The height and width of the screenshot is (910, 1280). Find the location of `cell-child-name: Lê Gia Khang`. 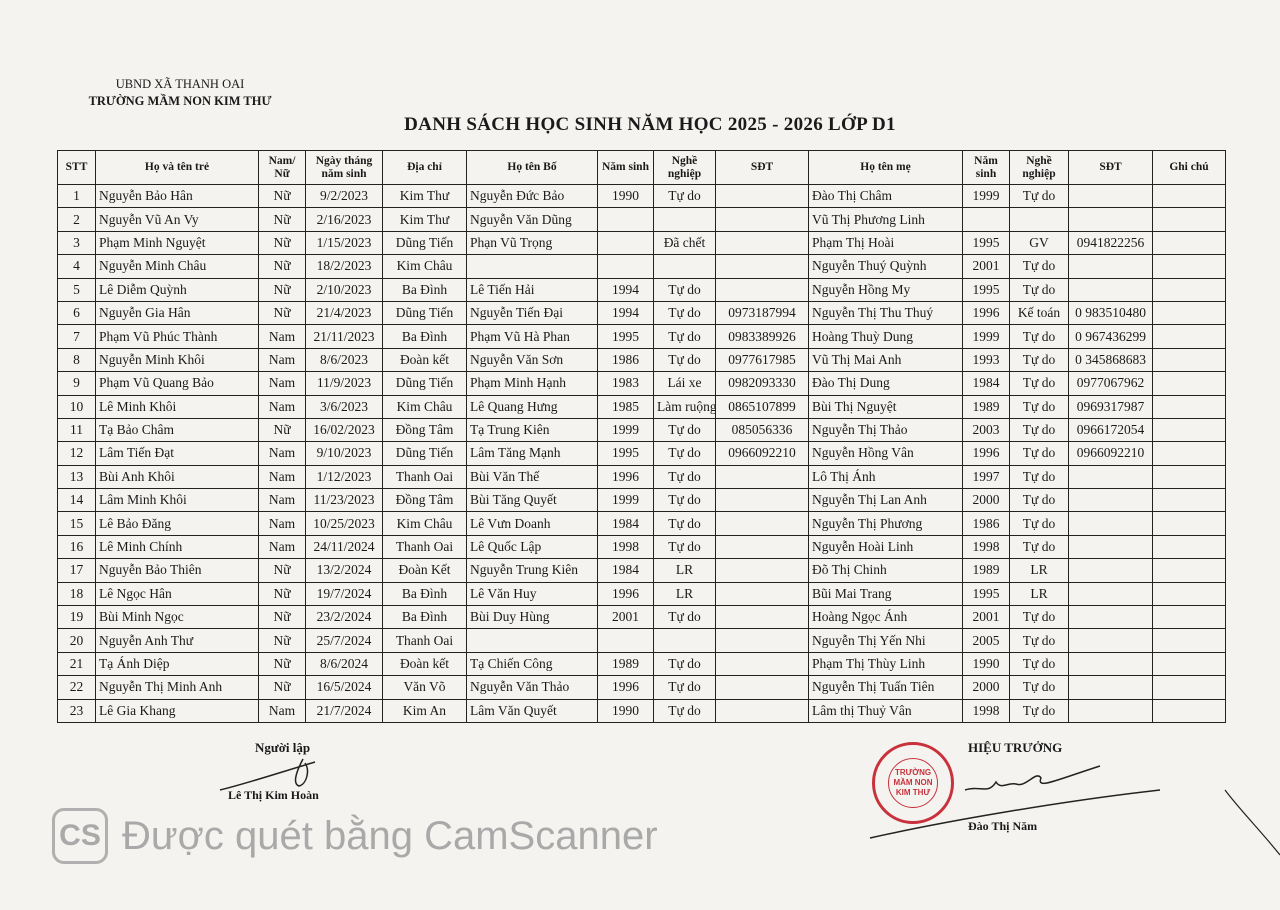

cell-child-name: Lê Gia Khang is located at coordinates (177, 710).